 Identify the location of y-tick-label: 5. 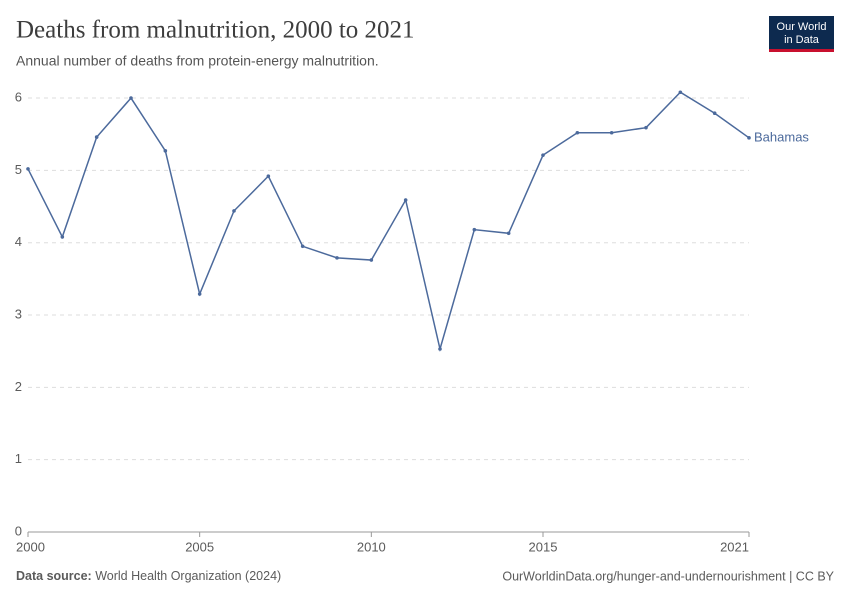
(18, 169).